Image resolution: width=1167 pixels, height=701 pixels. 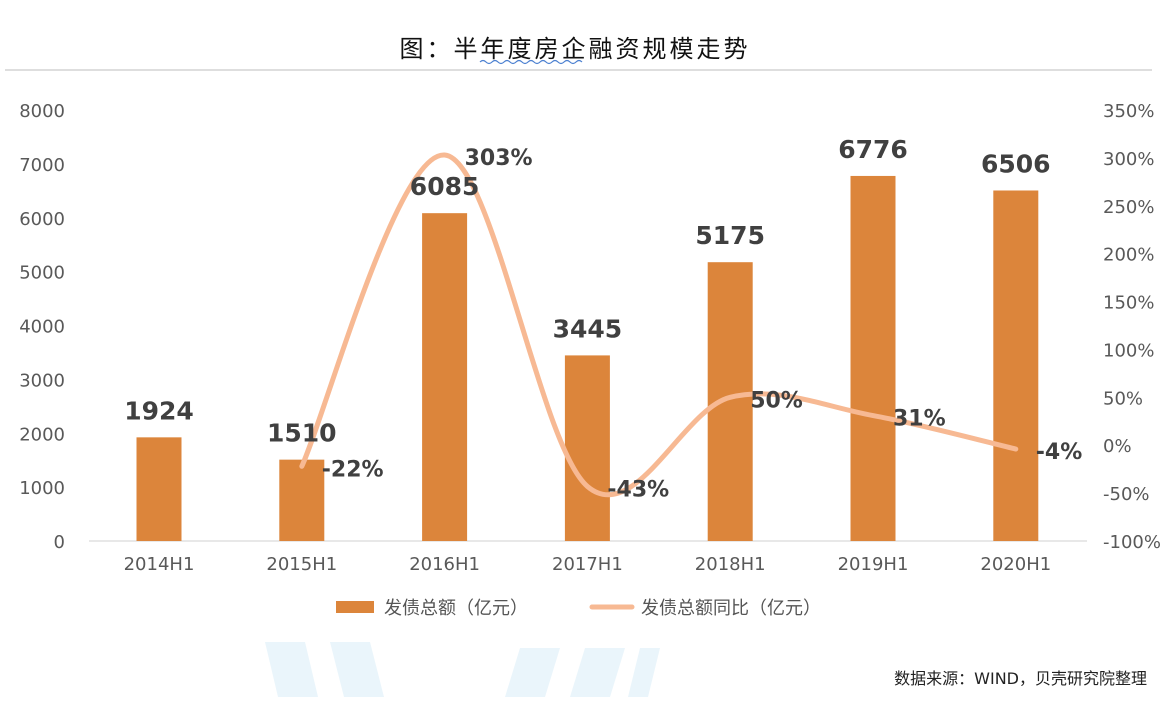 What do you see at coordinates (42, 219) in the screenshot?
I see `left-axis-tick: 6000` at bounding box center [42, 219].